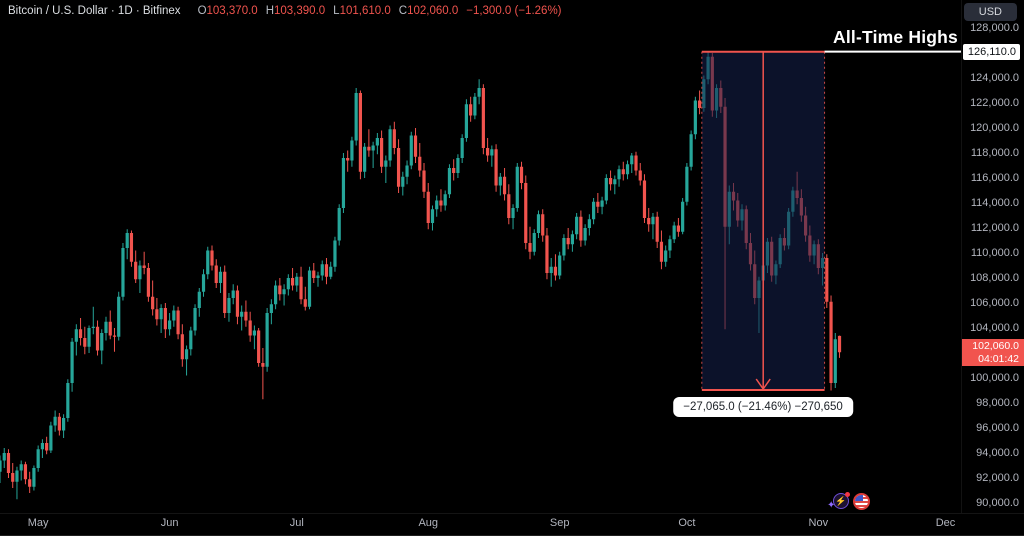  Describe the element at coordinates (838, 501) in the screenshot. I see `lightning-event-icon: ⚡ ✦` at that location.